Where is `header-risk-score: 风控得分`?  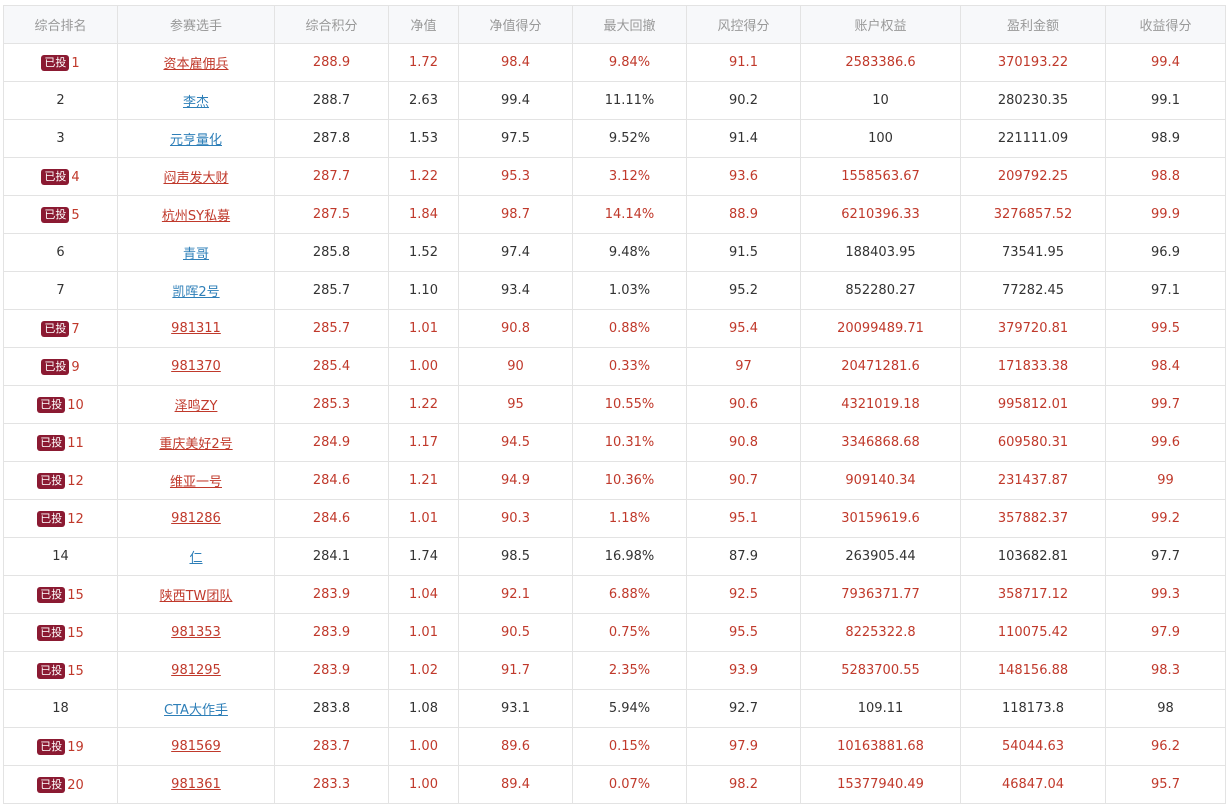 header-risk-score: 风控得分 is located at coordinates (743, 24).